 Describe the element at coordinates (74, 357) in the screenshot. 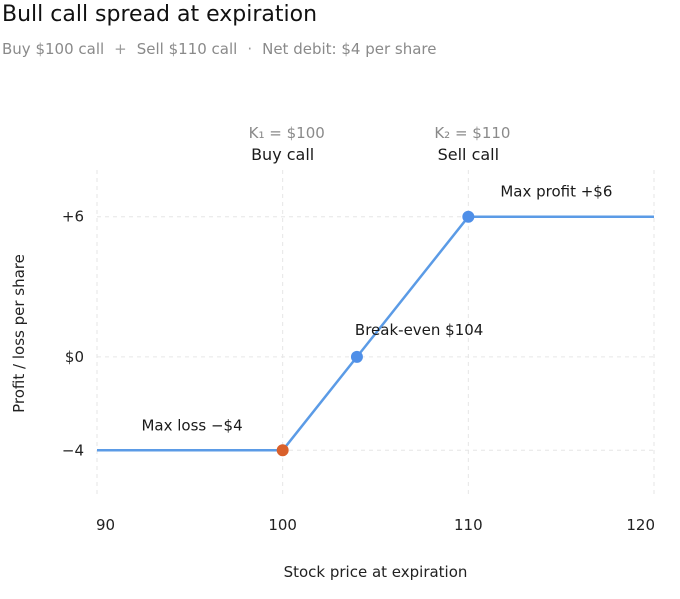

I see `y-tick-label: $0` at that location.